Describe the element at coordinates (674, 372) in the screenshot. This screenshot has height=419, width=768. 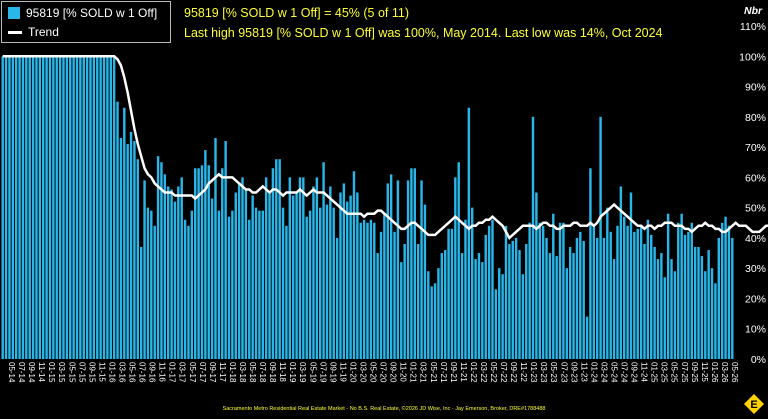
I see `x-tick-label: 05-25` at that location.